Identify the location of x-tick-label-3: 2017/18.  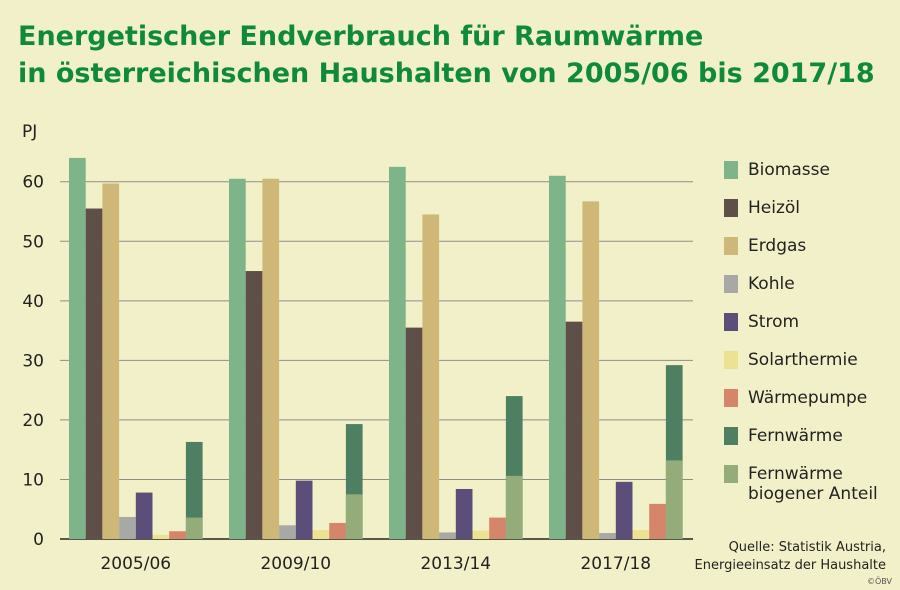
(615, 564).